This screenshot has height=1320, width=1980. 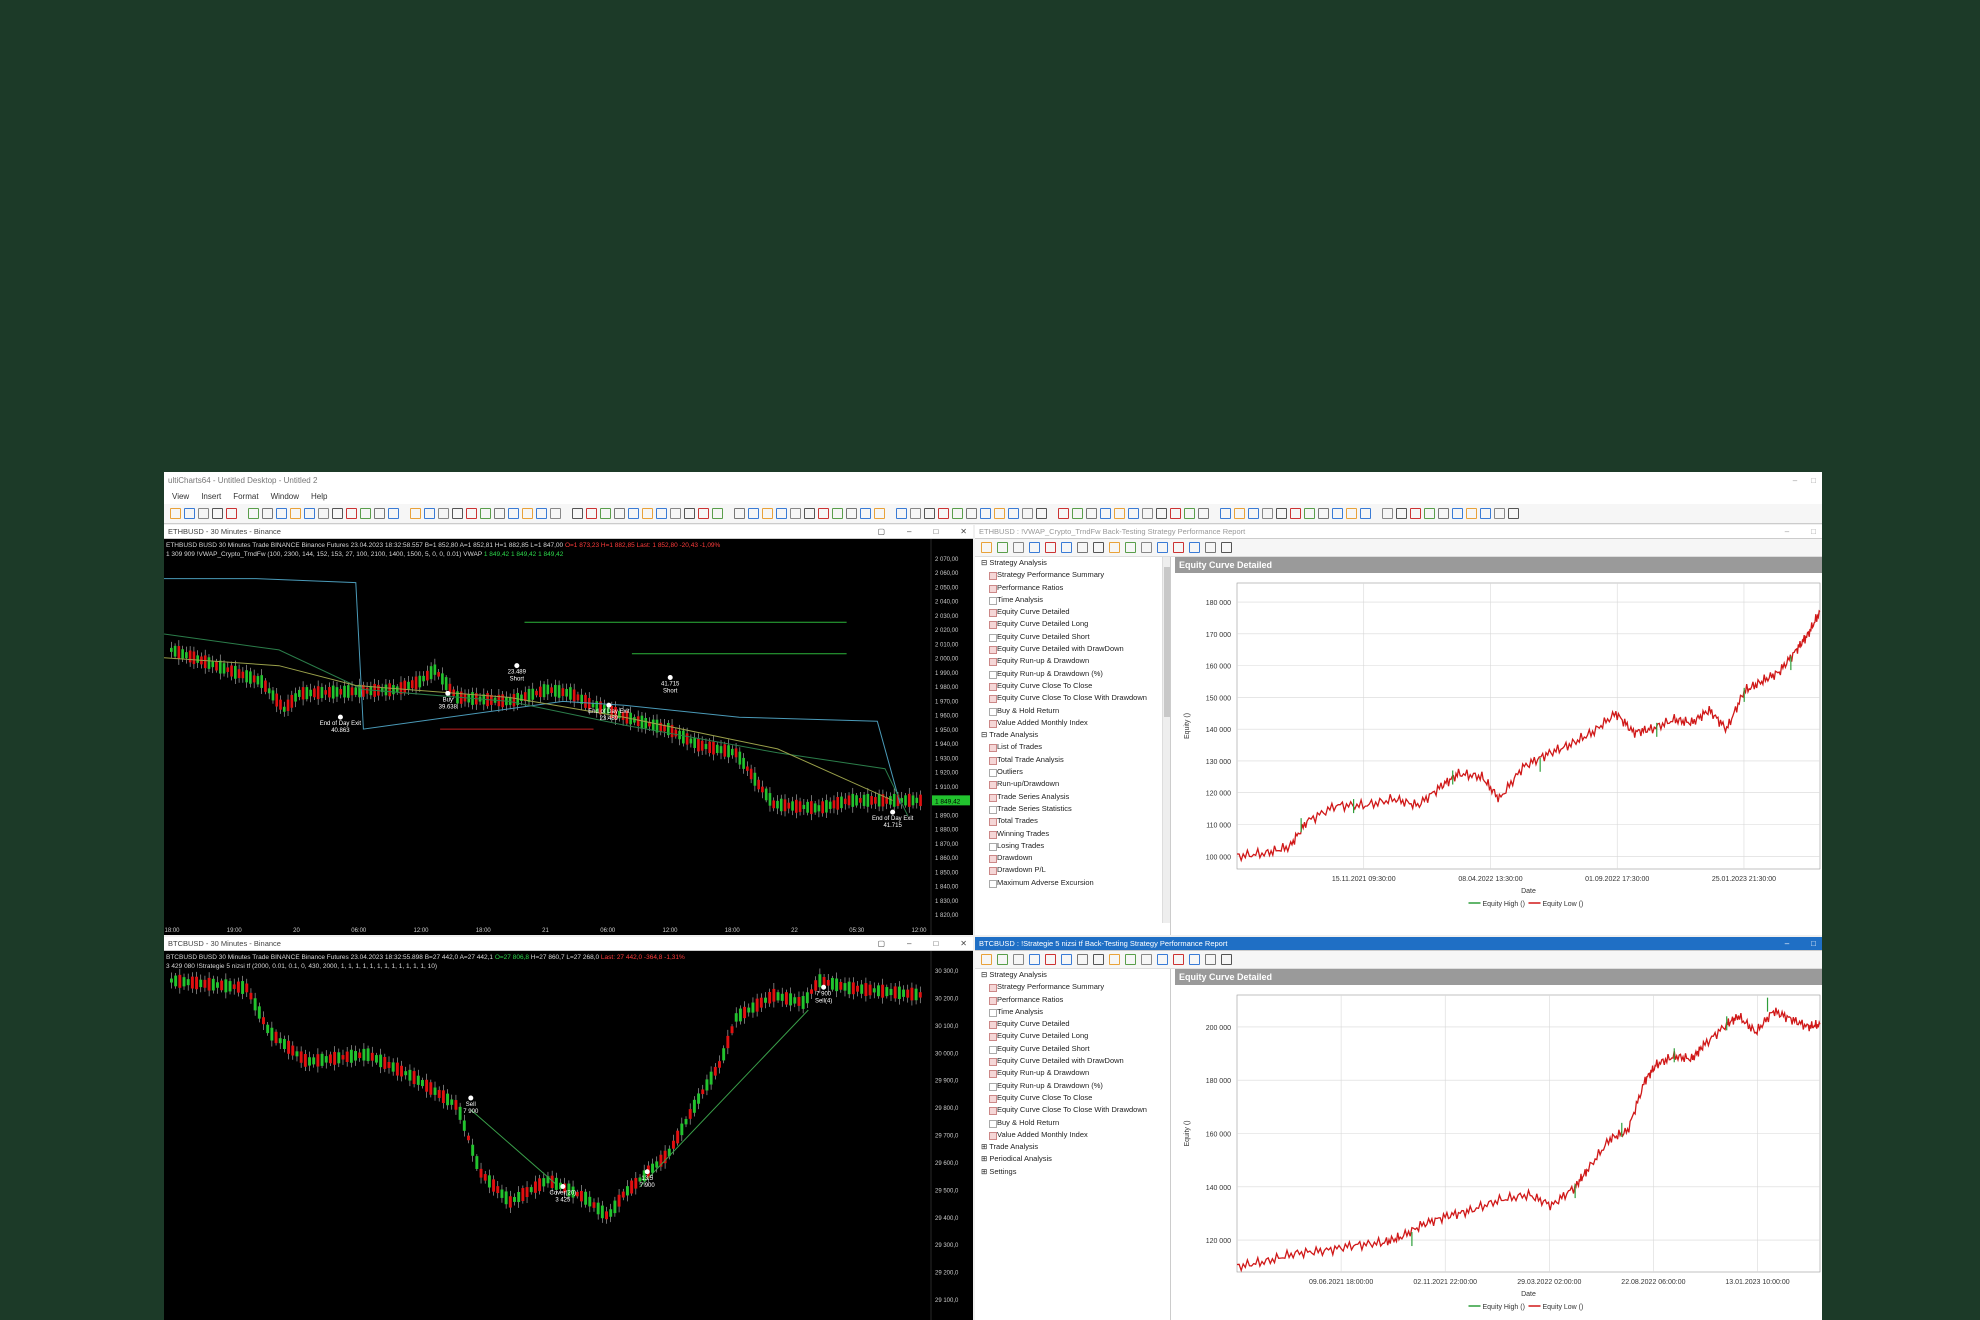 I want to click on tree-item: Equity Run-up & Drawdown, so click(x=1072, y=661).